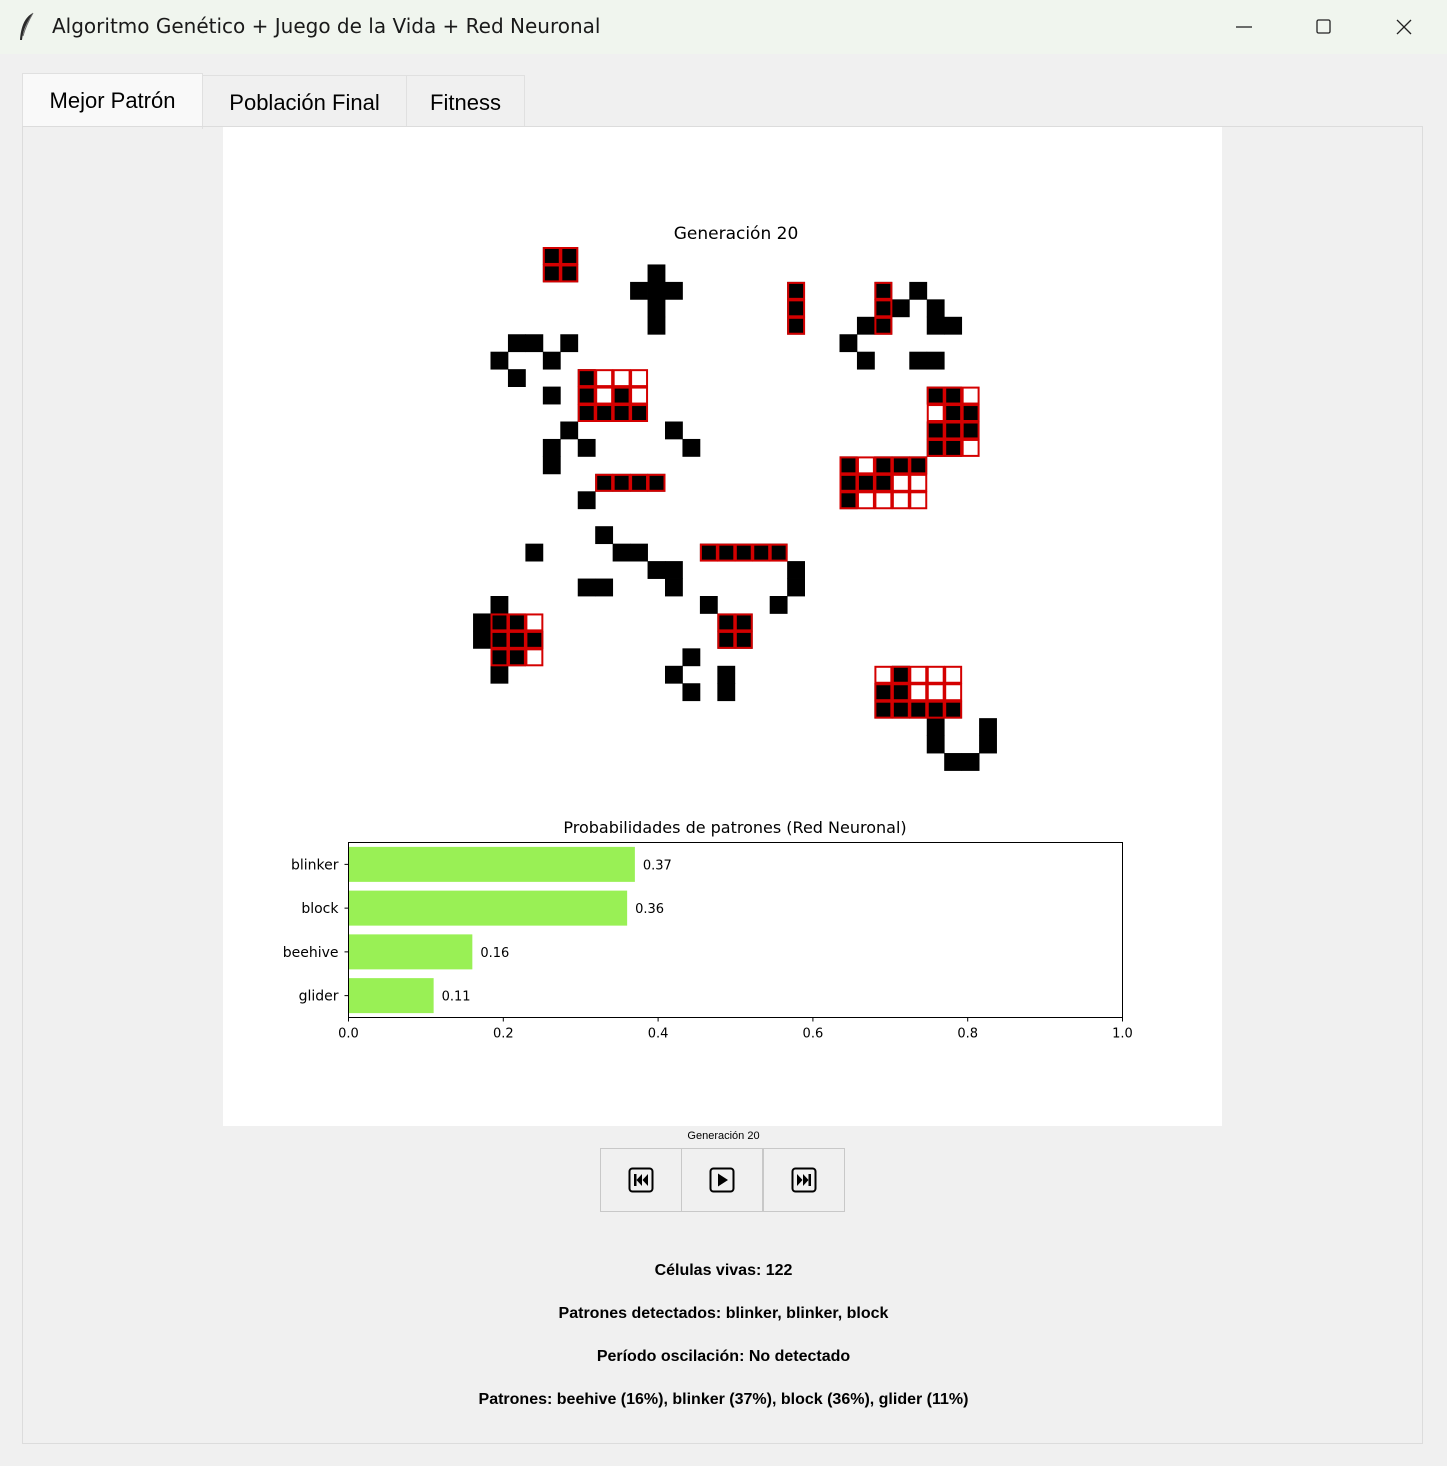 The height and width of the screenshot is (1466, 1447). Describe the element at coordinates (348, 1034) in the screenshot. I see `x-tick-label: 0.0` at that location.